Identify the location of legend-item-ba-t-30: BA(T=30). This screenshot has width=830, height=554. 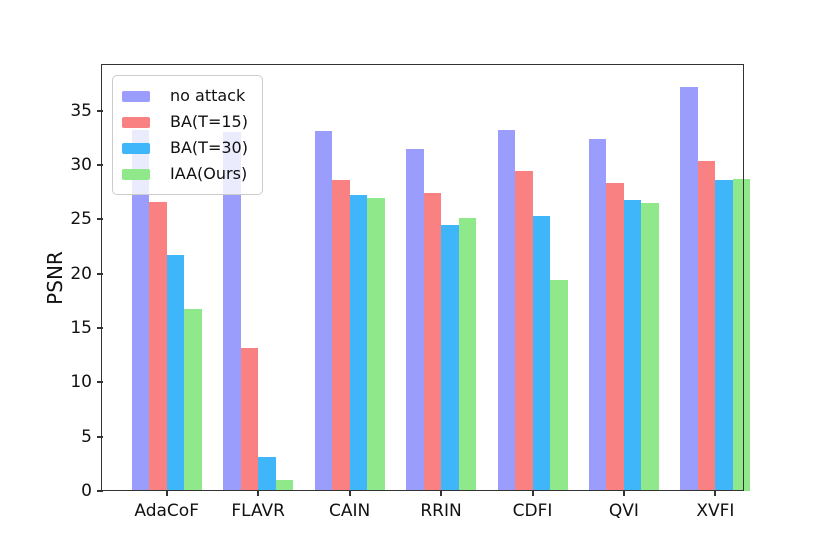
(185, 148).